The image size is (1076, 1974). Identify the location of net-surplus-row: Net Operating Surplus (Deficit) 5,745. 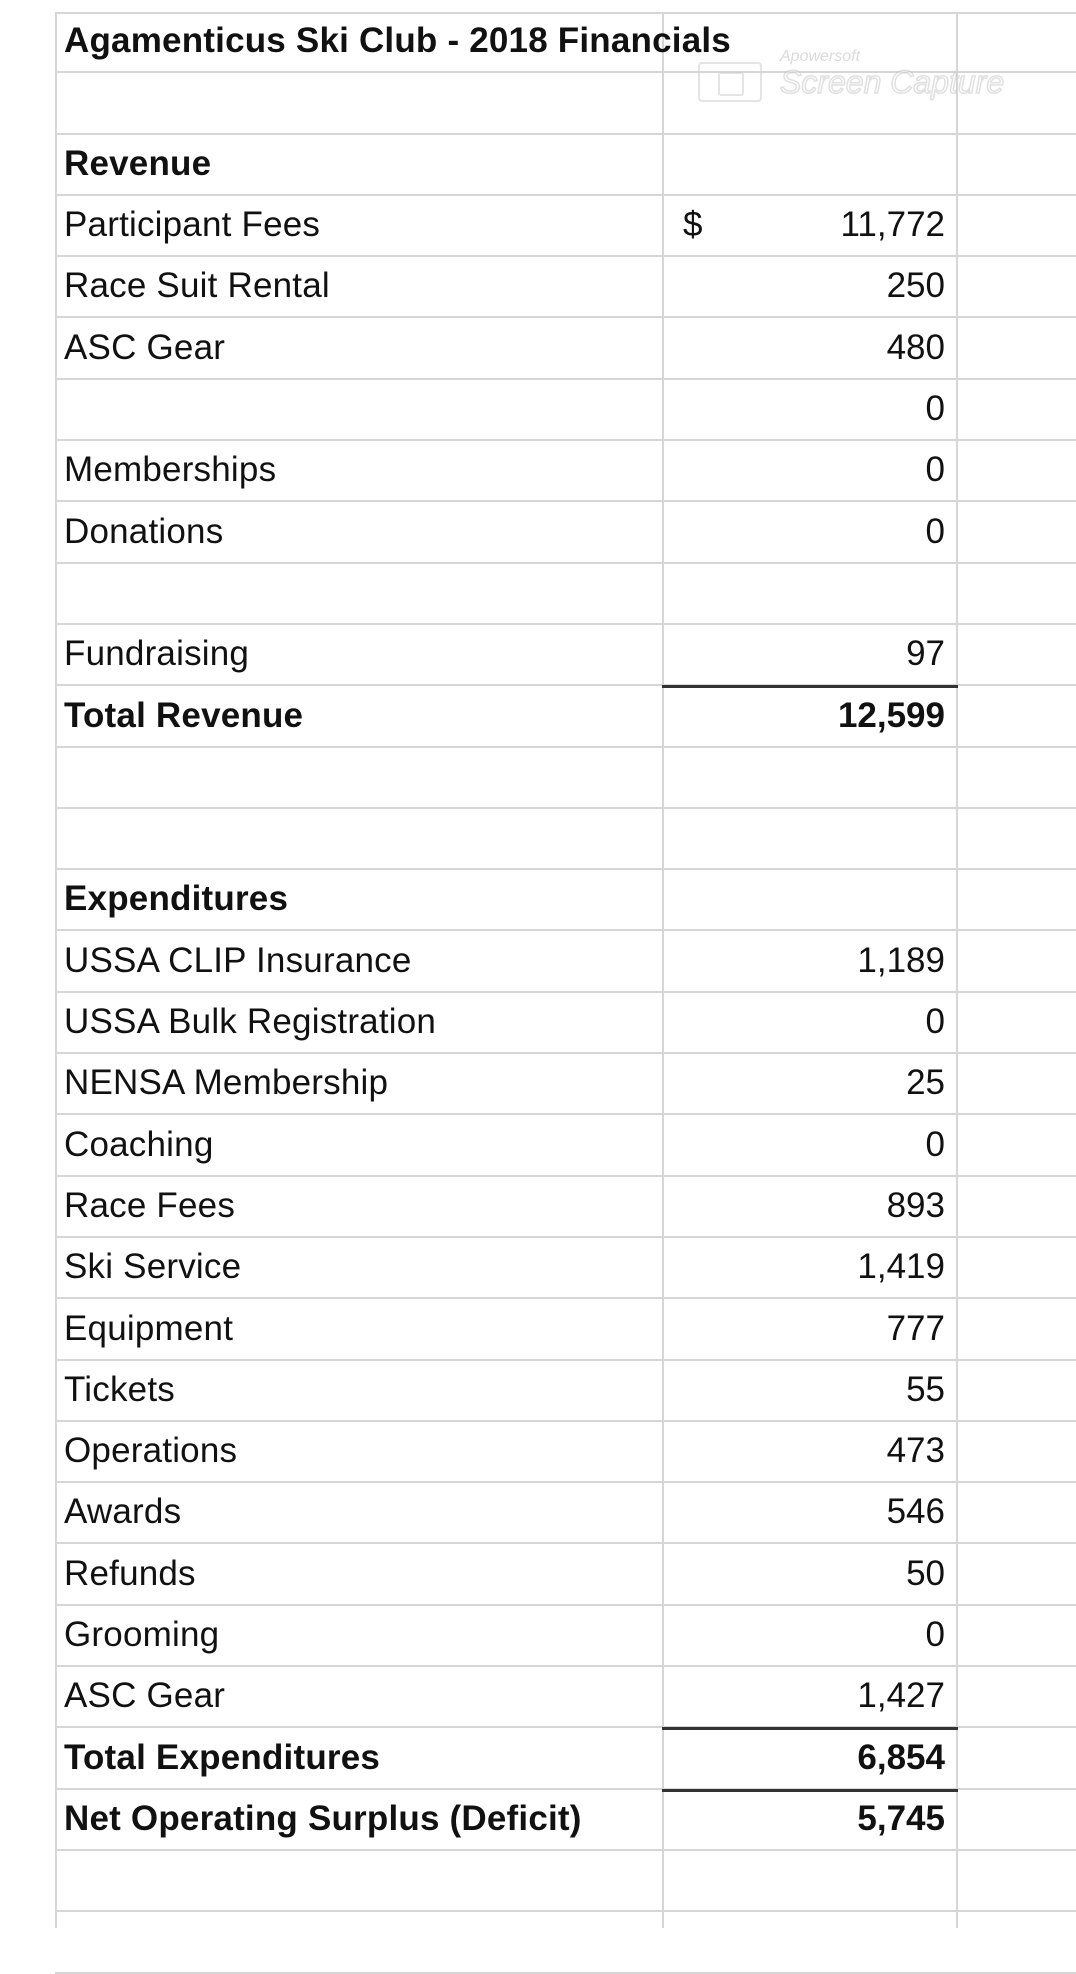
(565, 1820).